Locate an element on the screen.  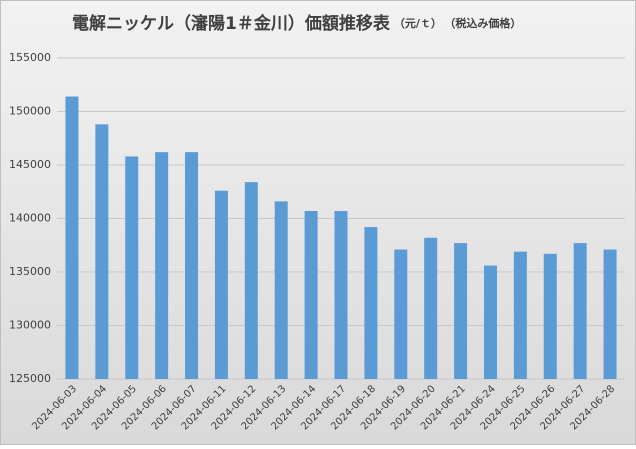
y-tick-label: 150000 is located at coordinates (30, 111).